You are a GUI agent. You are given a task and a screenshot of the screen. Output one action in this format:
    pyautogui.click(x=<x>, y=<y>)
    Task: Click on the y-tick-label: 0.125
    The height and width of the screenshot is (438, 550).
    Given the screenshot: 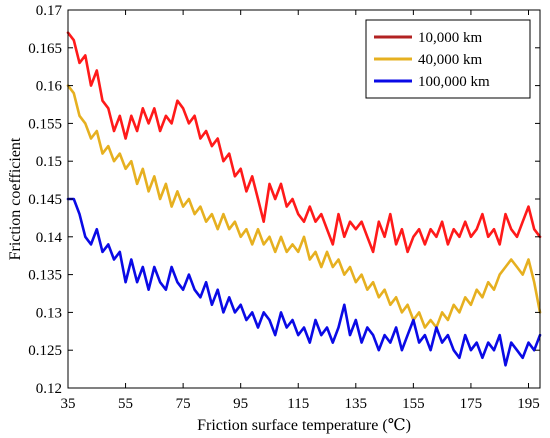 What is the action you would take?
    pyautogui.click(x=45, y=351)
    